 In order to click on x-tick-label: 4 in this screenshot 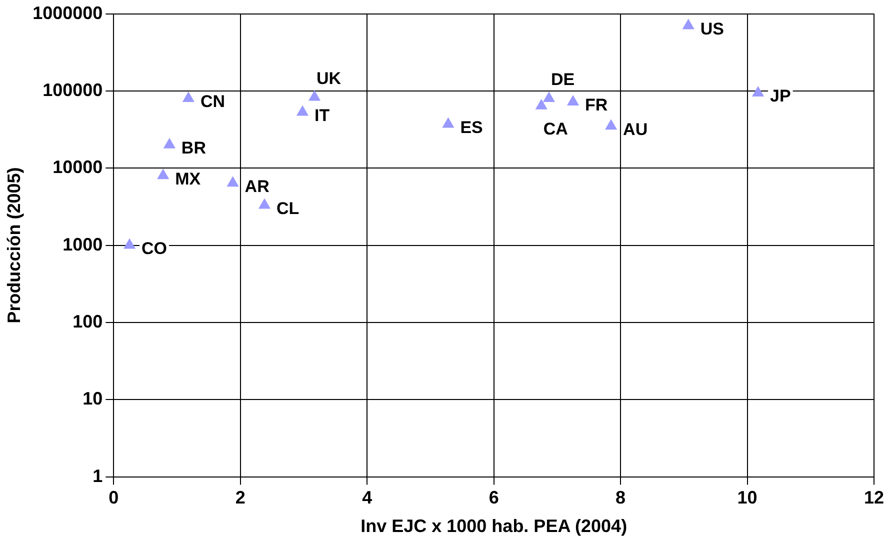, I will do `click(367, 498)`.